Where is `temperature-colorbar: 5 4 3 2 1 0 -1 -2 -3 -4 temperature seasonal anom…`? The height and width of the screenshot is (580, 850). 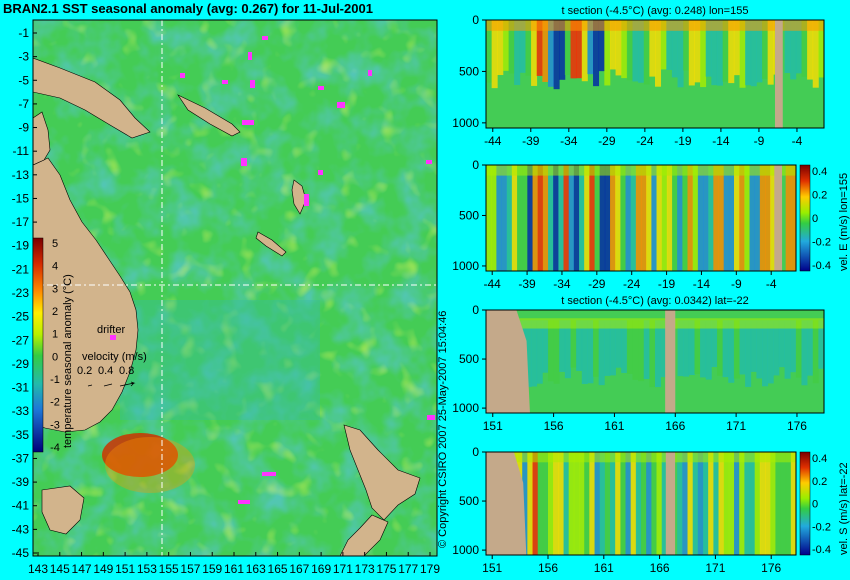
temperature-colorbar: 5 4 3 2 1 0 -1 -2 -3 -4 temperature seasonal anom… is located at coordinates (53, 345).